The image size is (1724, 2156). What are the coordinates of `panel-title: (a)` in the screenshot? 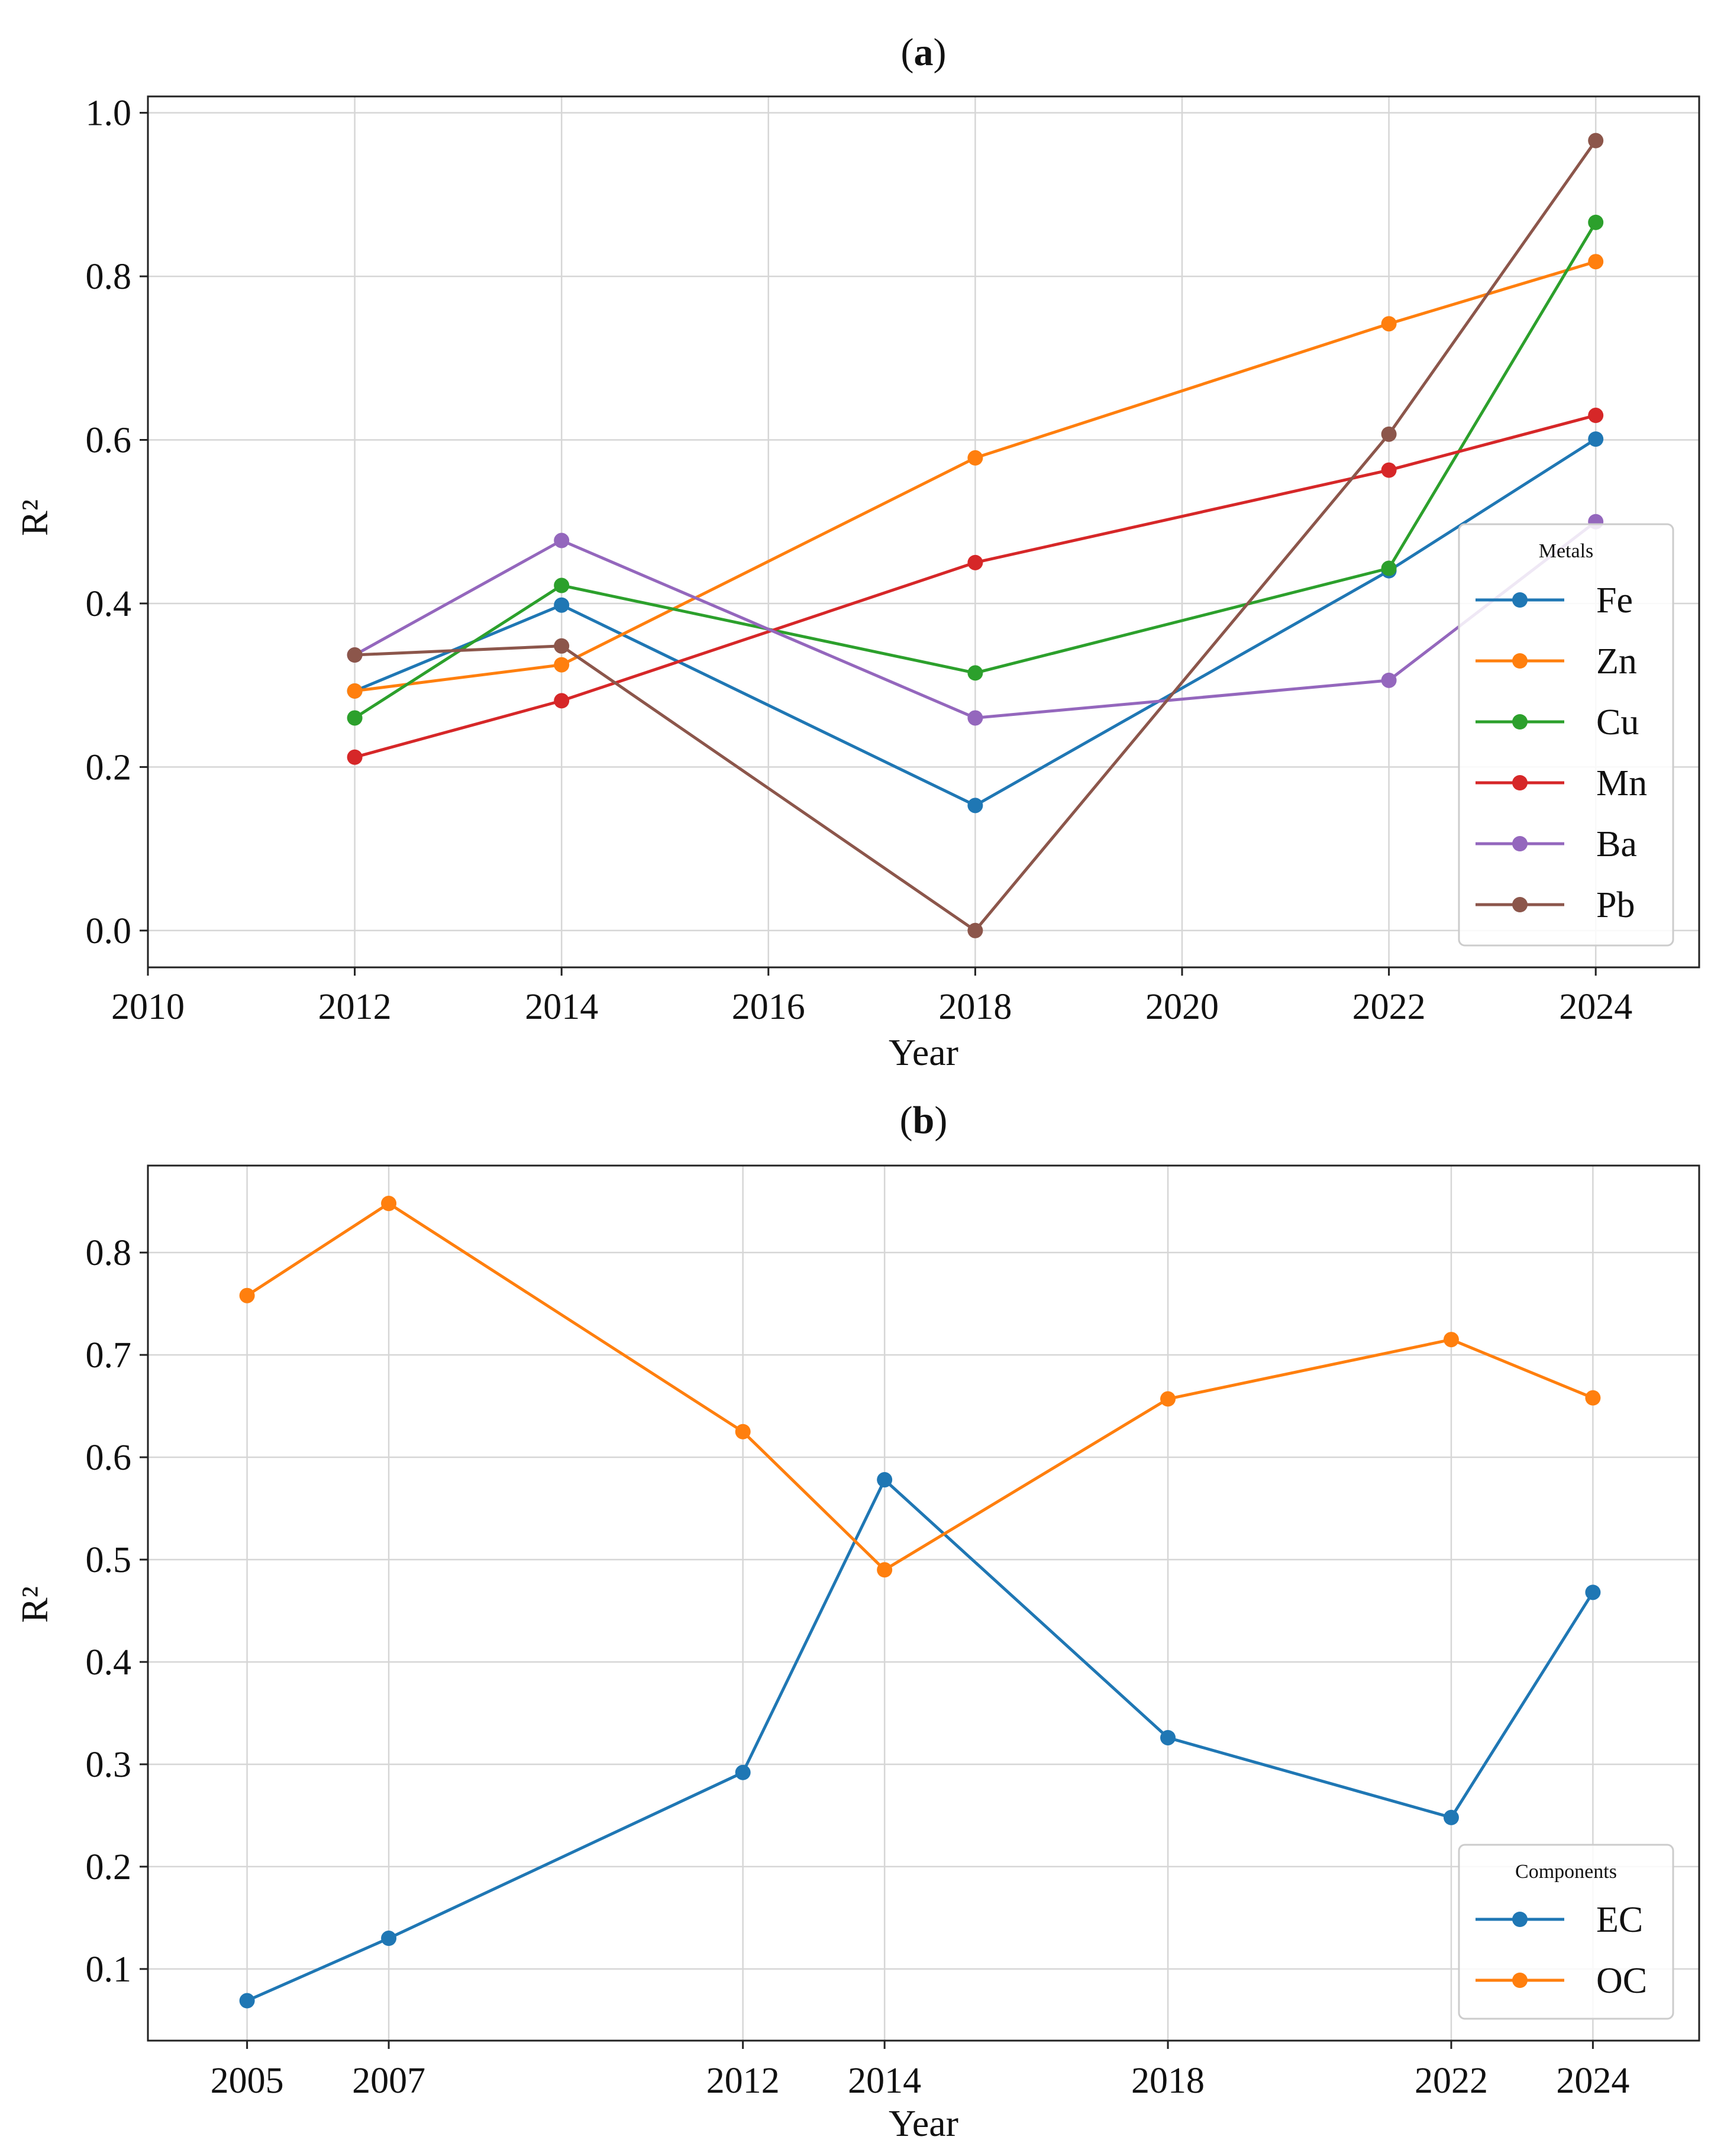 It's located at (924, 52).